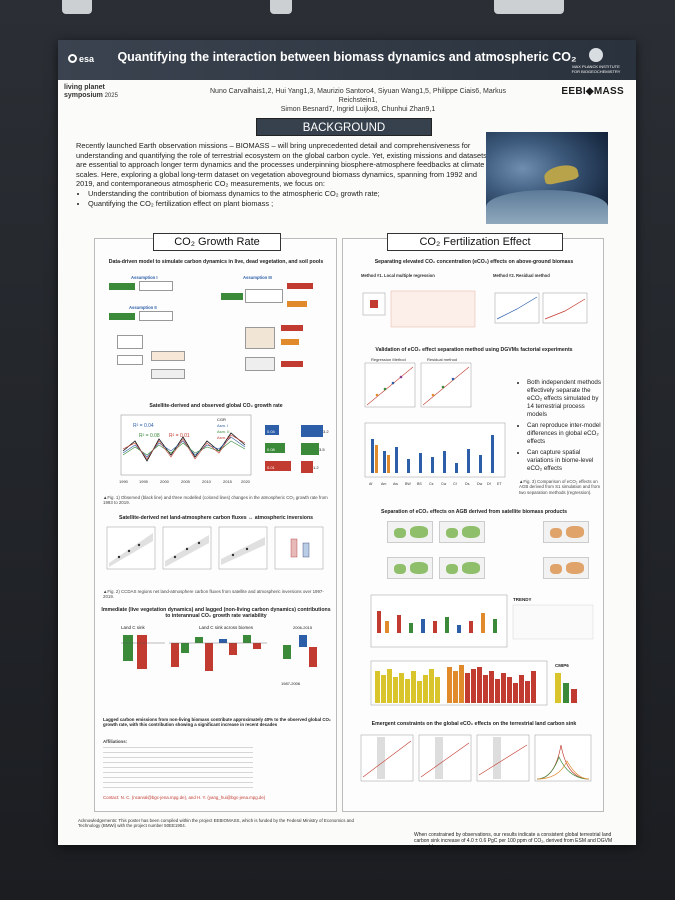  I want to click on legend-entry: CGR, so click(221, 419).